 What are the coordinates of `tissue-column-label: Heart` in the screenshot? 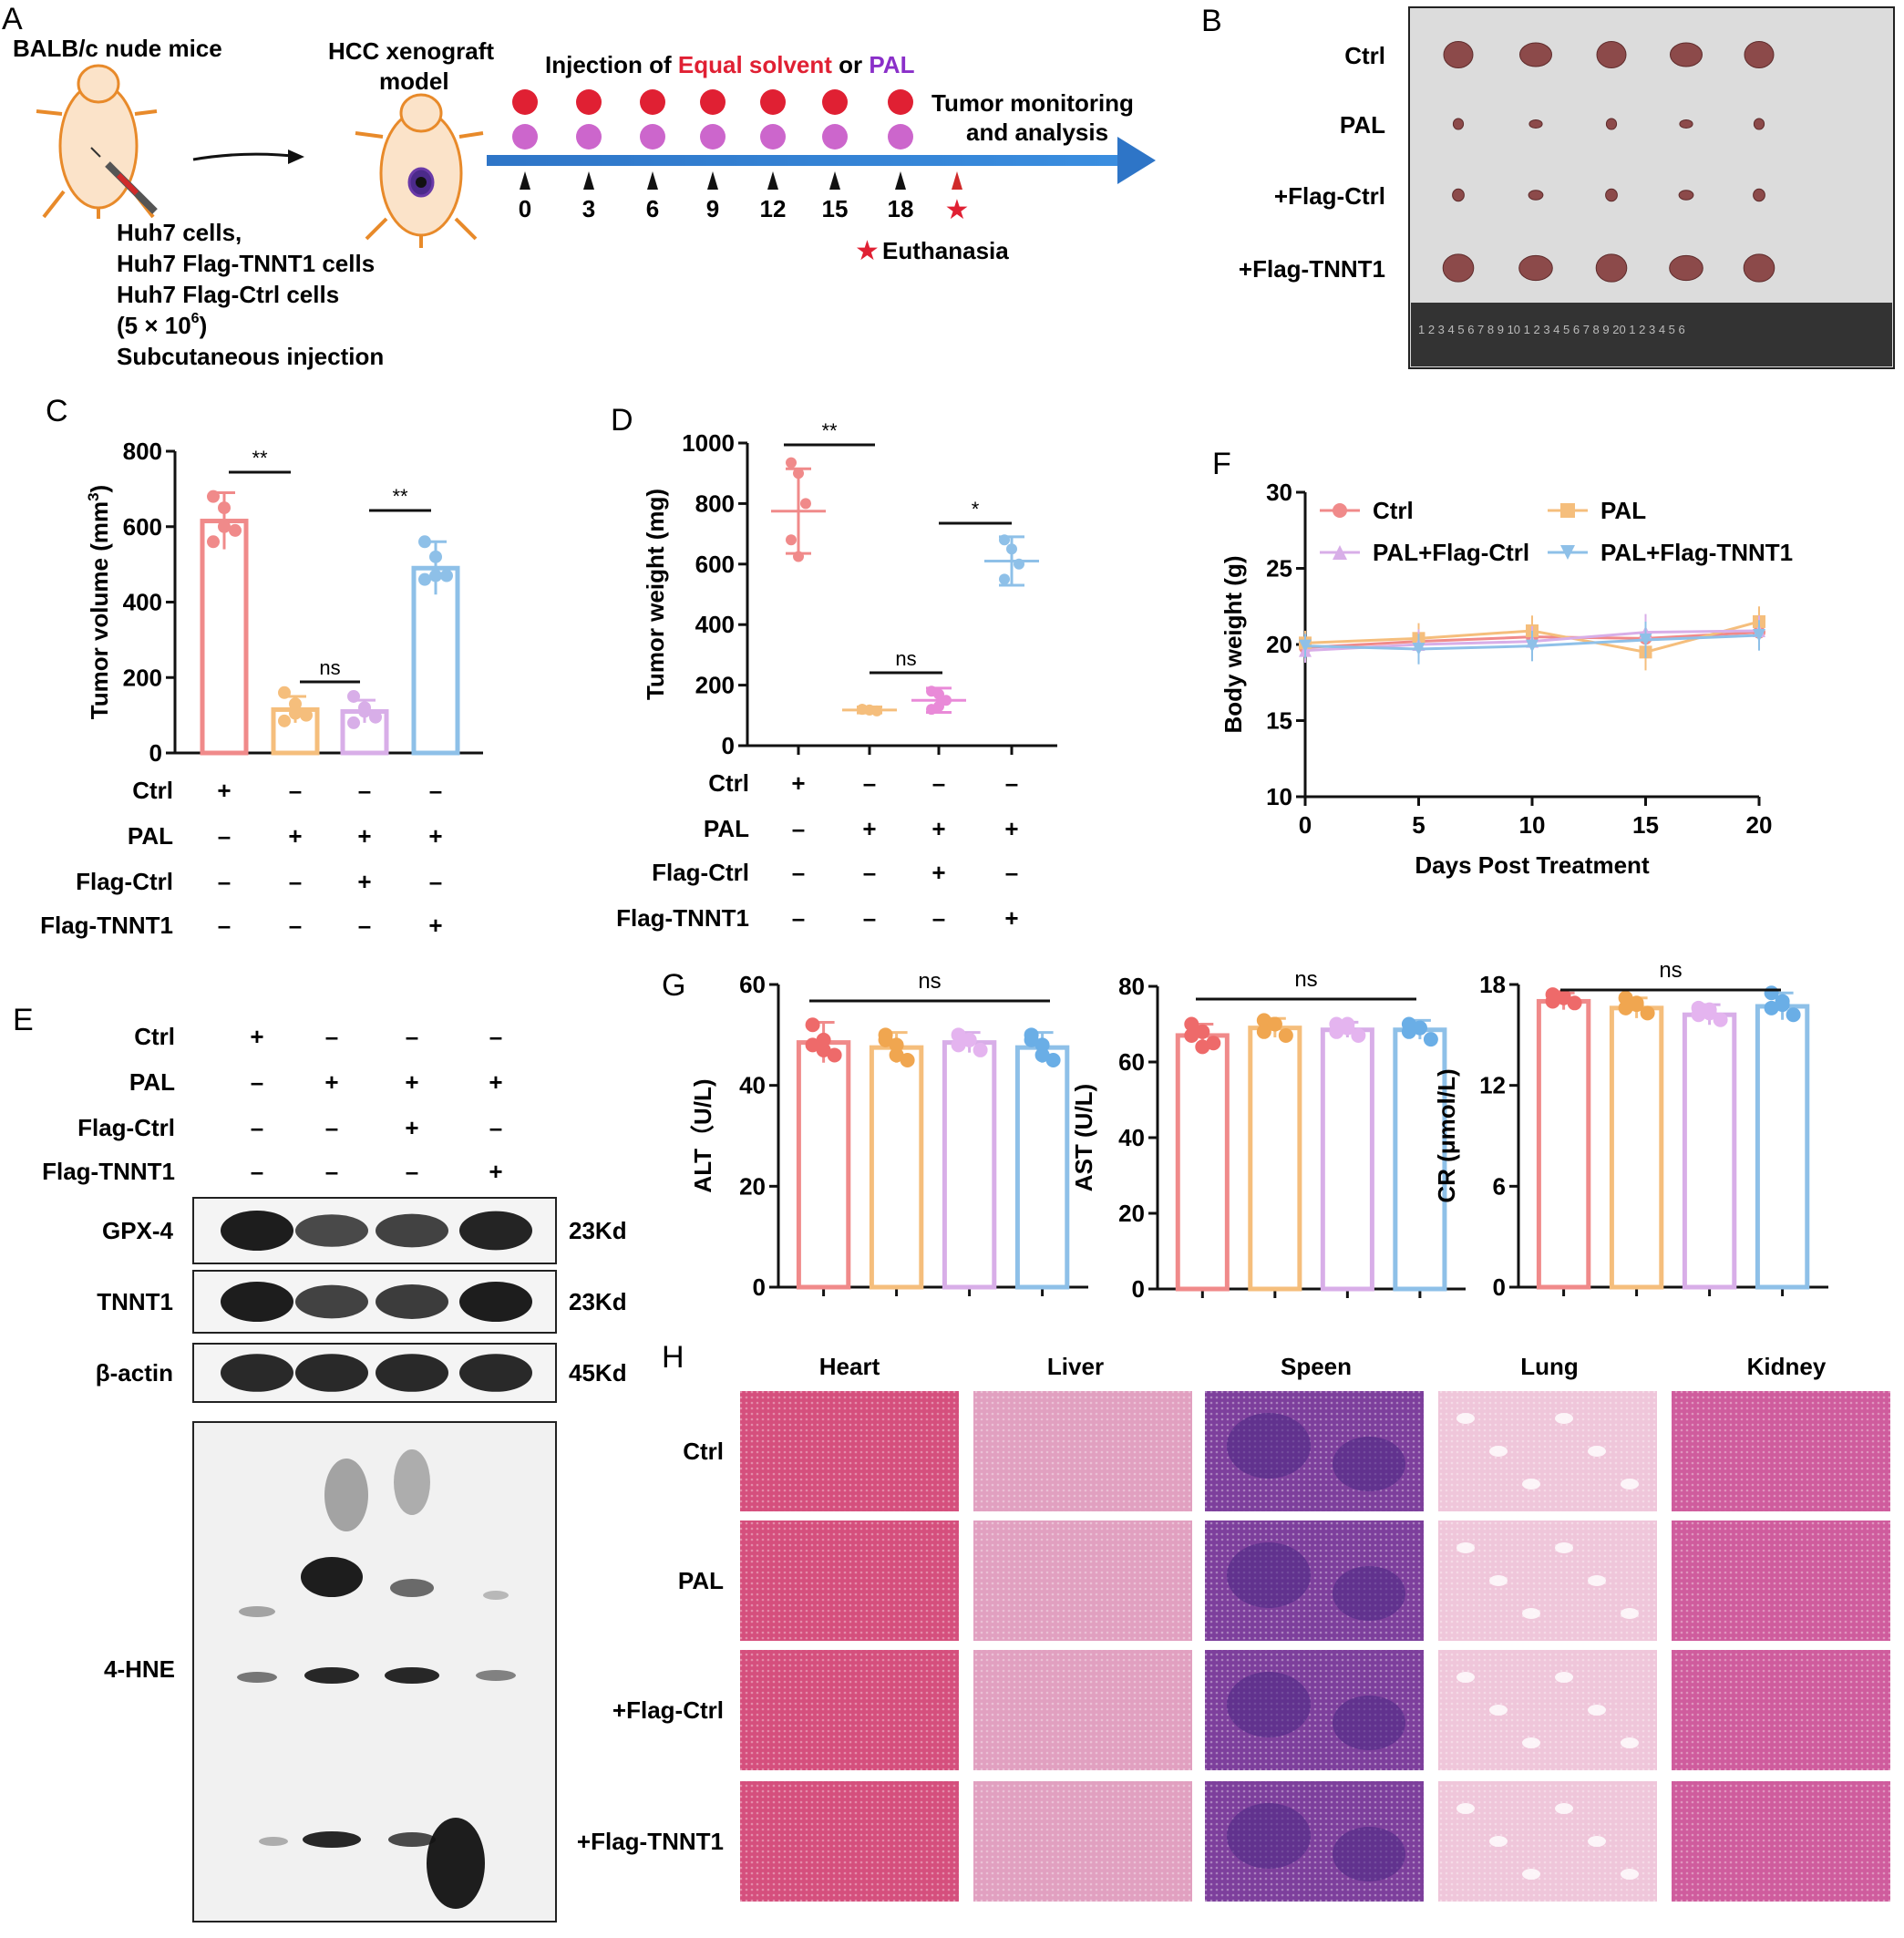 It's located at (850, 1366).